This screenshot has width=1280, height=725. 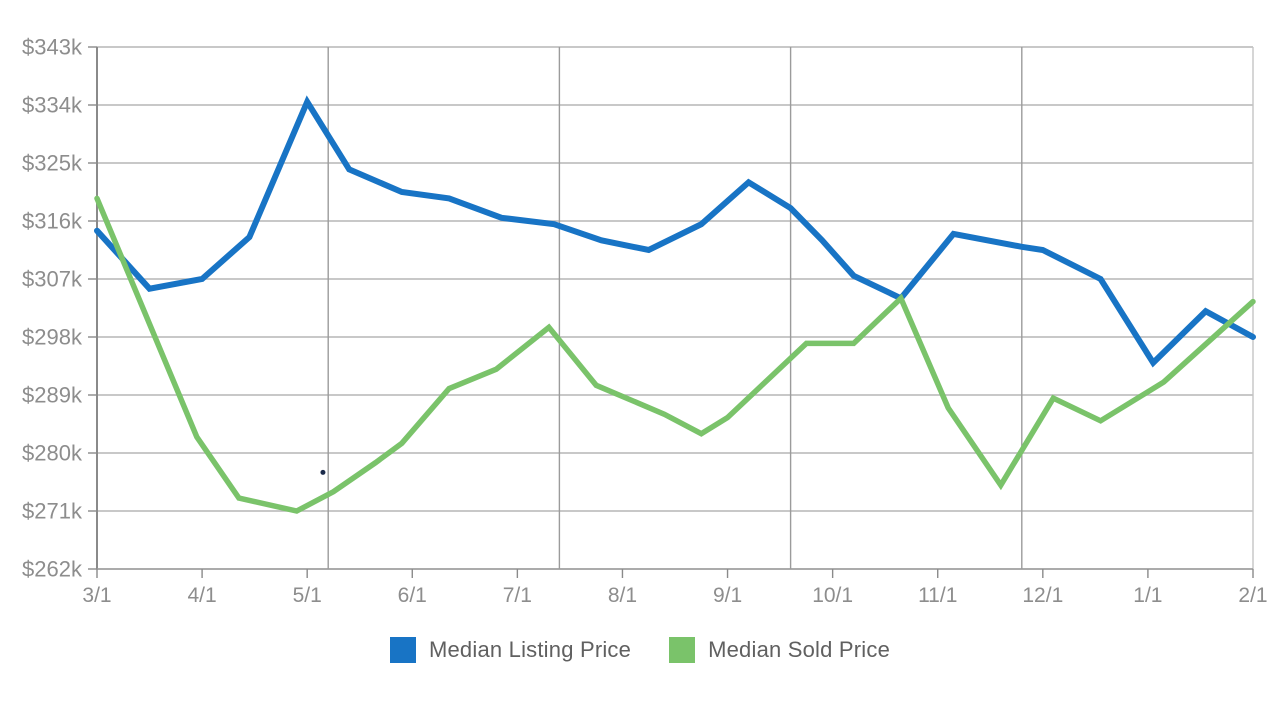 What do you see at coordinates (517, 595) in the screenshot?
I see `x-axis-label: 7/1` at bounding box center [517, 595].